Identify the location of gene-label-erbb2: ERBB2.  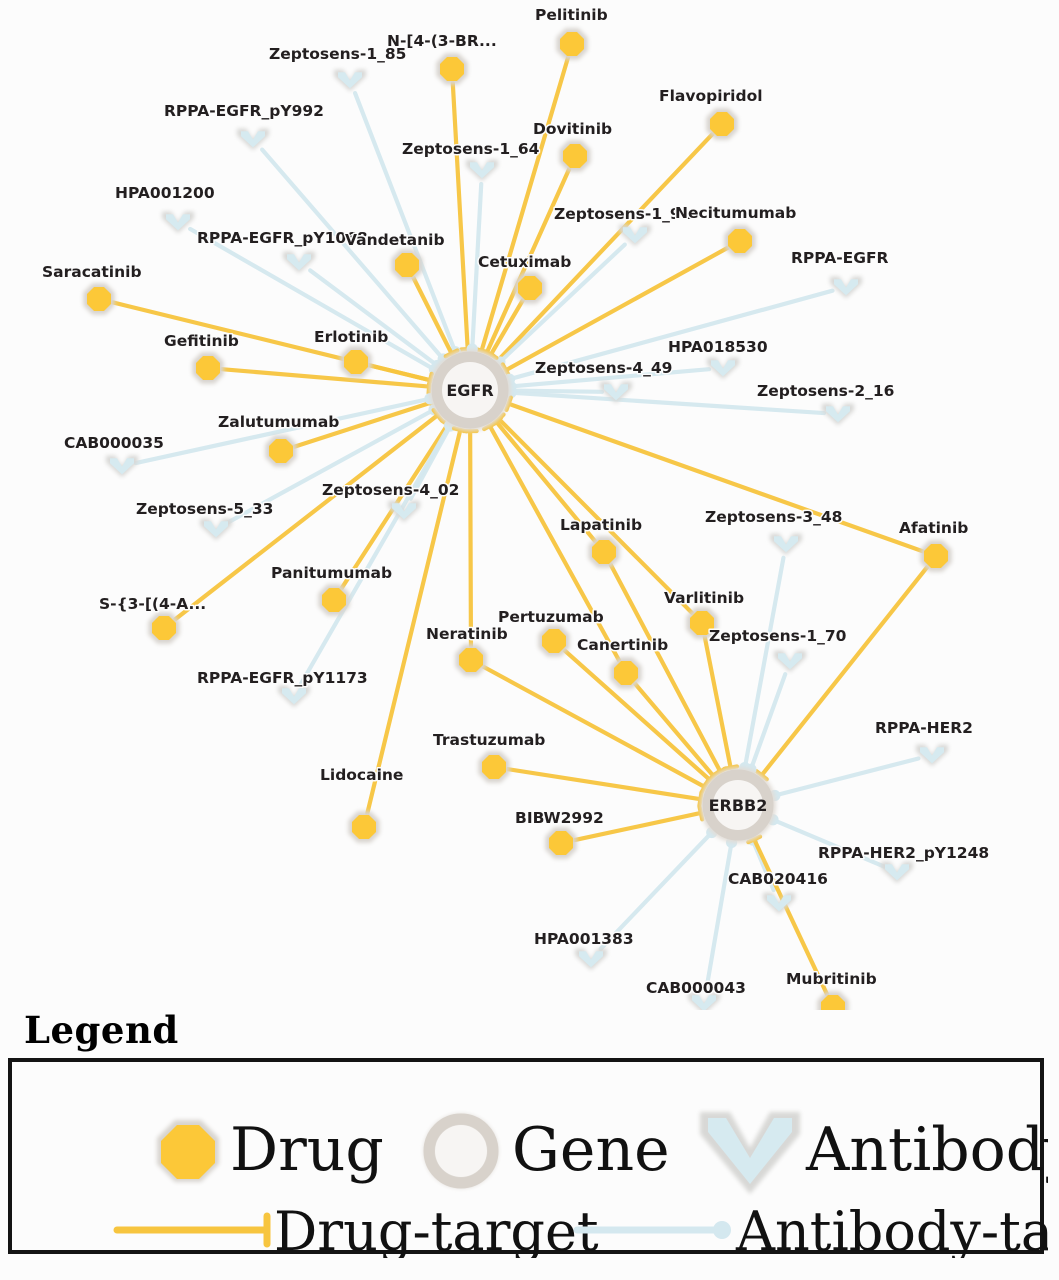
(738, 805).